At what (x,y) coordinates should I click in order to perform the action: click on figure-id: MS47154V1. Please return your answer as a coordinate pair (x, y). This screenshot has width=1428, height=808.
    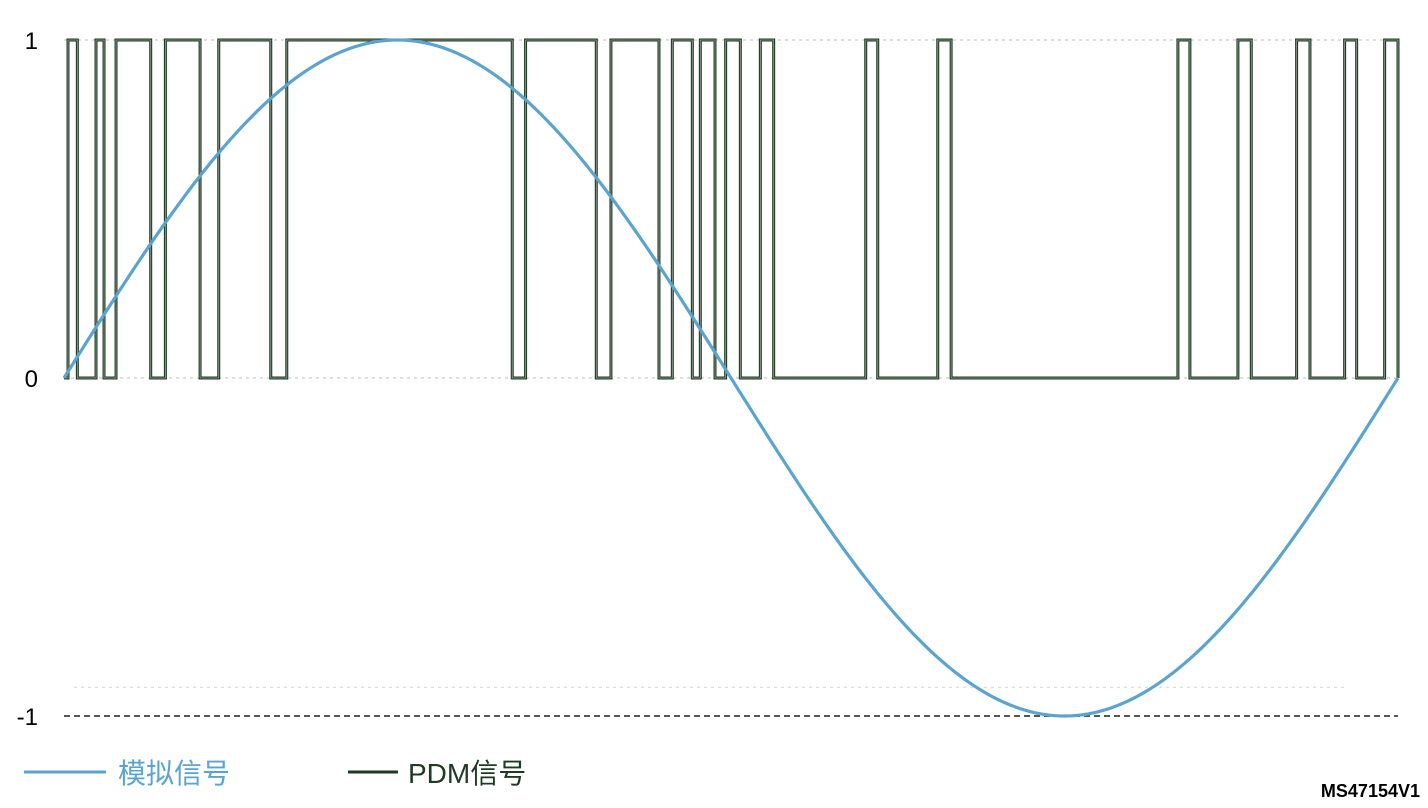
    Looking at the image, I should click on (1370, 791).